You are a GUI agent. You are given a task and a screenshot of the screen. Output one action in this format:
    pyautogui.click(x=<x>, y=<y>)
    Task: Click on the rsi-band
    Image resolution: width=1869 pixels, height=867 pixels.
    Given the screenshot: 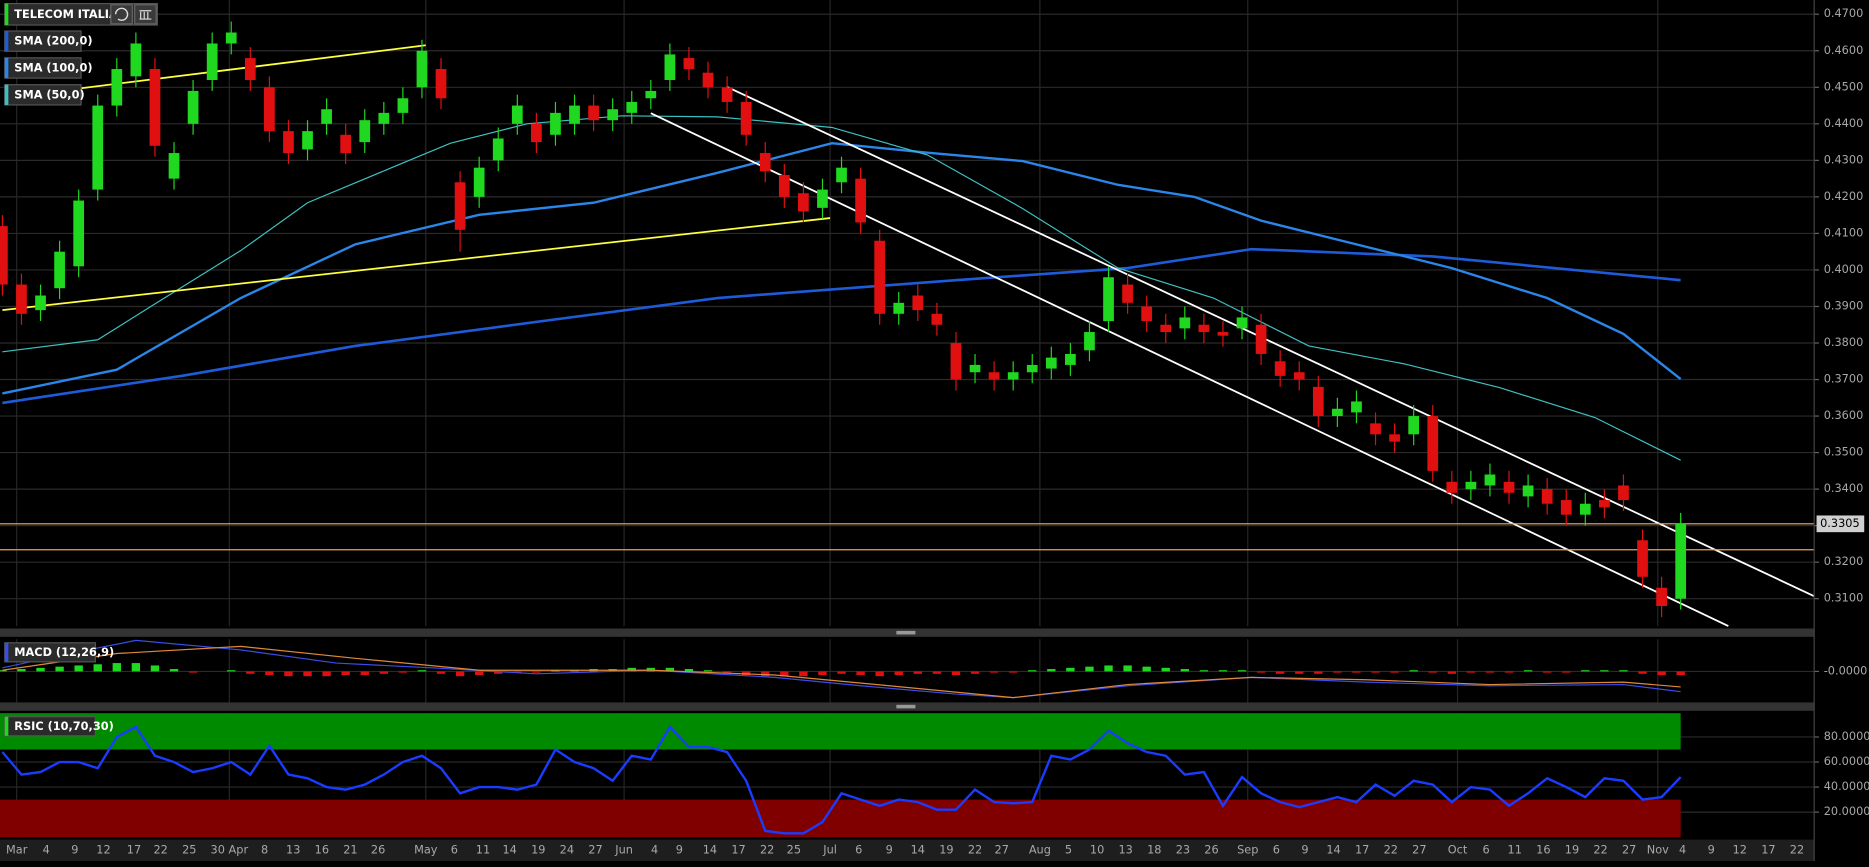 What is the action you would take?
    pyautogui.click(x=840, y=818)
    